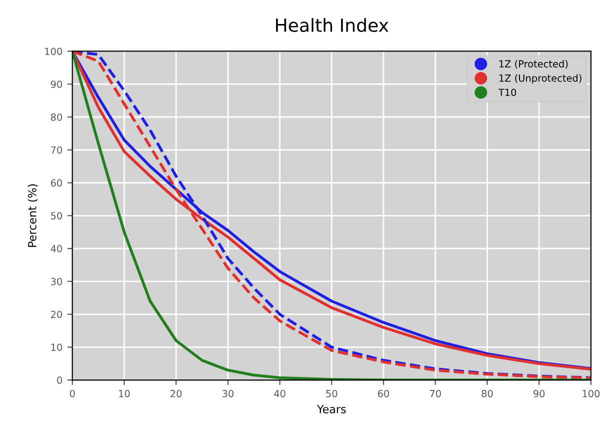 This screenshot has height=427, width=603. What do you see at coordinates (332, 394) in the screenshot?
I see `x-tick-label: 50` at bounding box center [332, 394].